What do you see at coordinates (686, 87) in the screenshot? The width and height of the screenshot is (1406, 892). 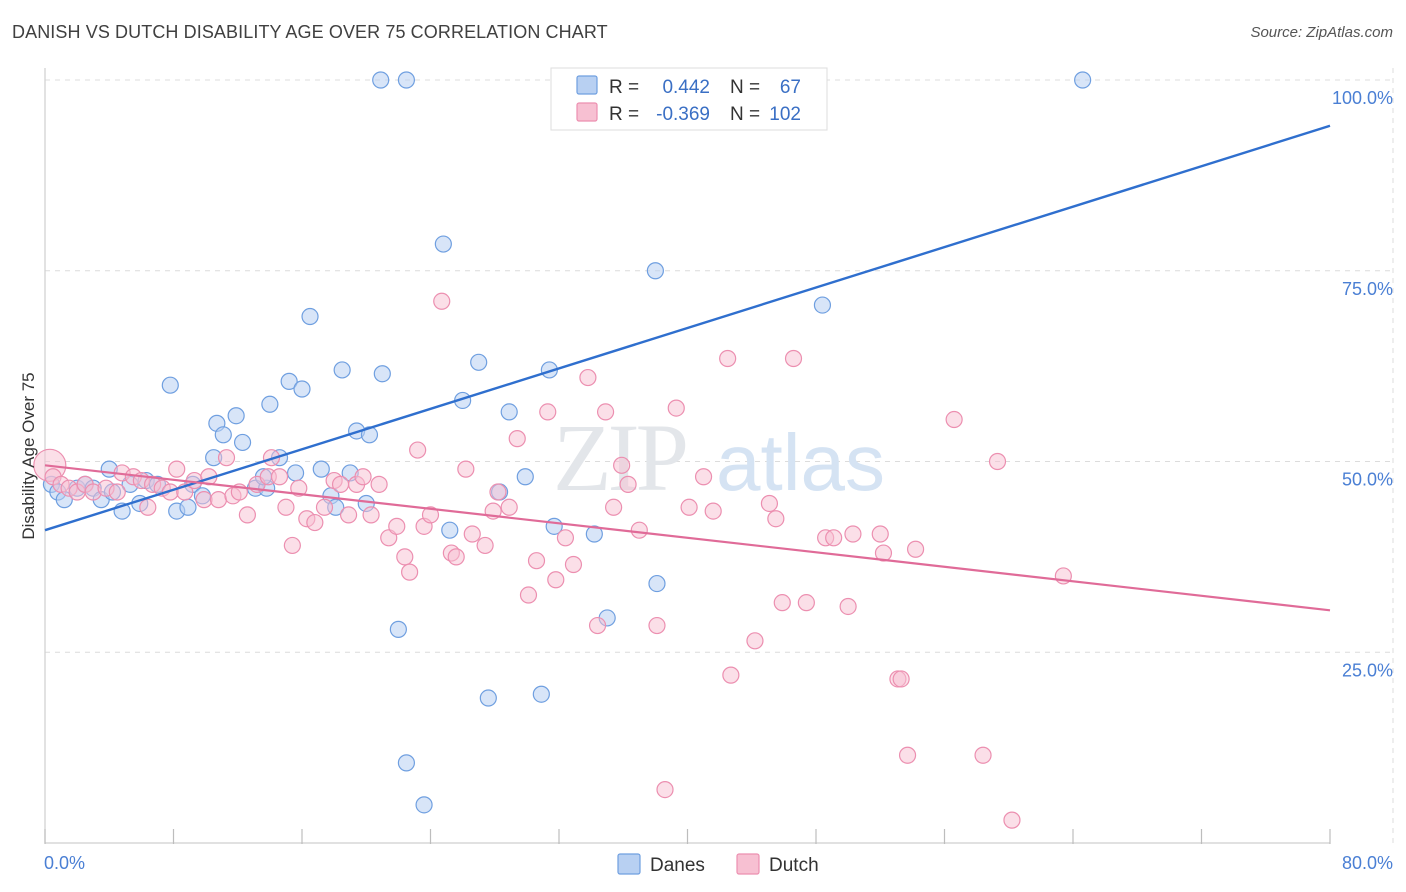 I see `legend-danes-r-value: 0.442` at bounding box center [686, 87].